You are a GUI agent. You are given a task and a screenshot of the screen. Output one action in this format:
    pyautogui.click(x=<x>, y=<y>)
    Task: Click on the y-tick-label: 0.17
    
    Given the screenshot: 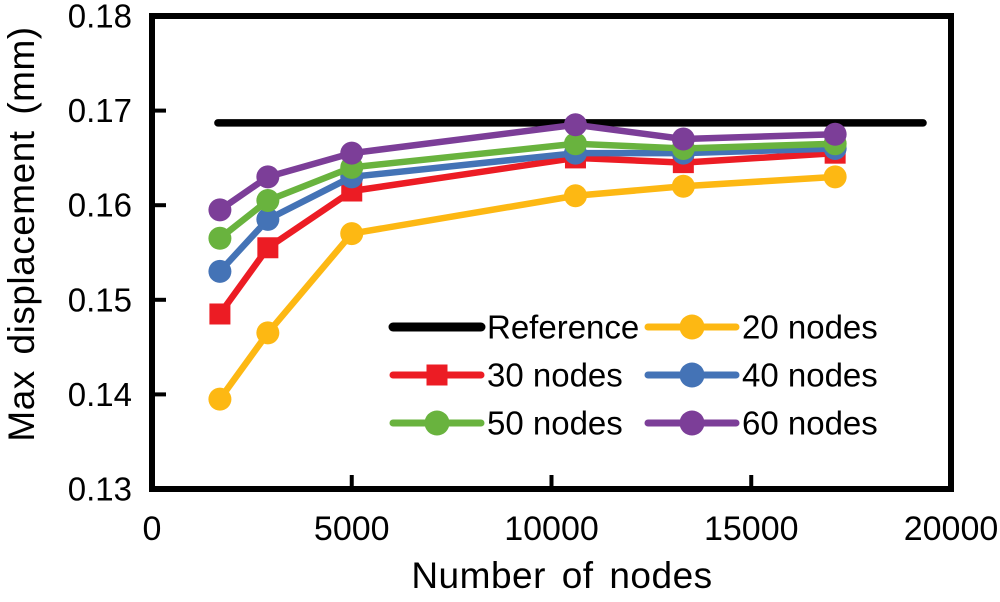 What is the action you would take?
    pyautogui.click(x=100, y=110)
    